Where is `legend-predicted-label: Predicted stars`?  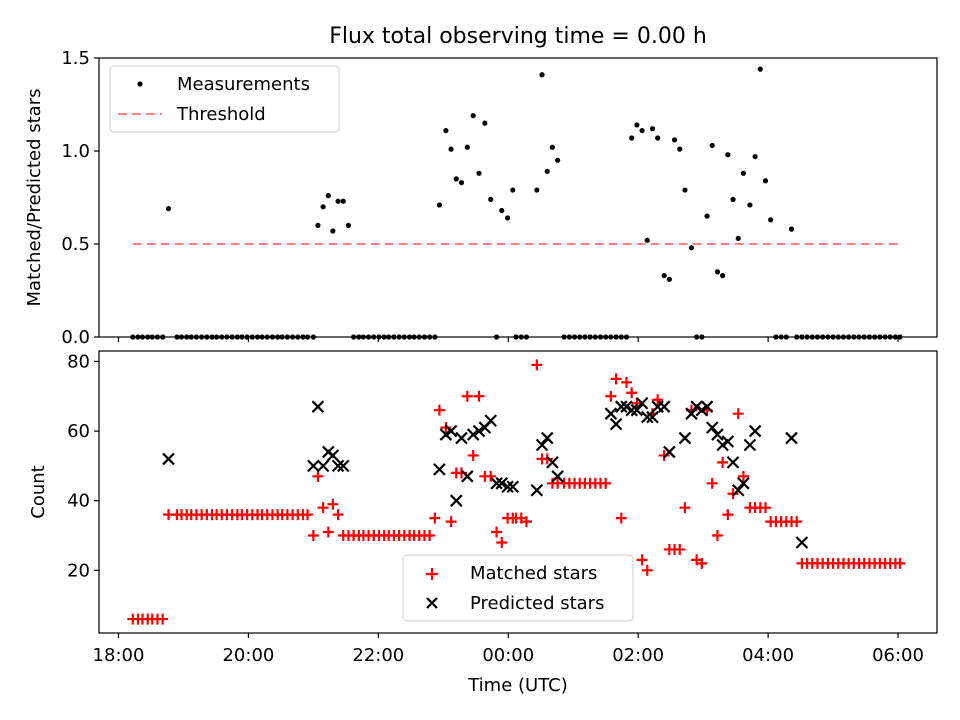
legend-predicted-label: Predicted stars is located at coordinates (537, 603).